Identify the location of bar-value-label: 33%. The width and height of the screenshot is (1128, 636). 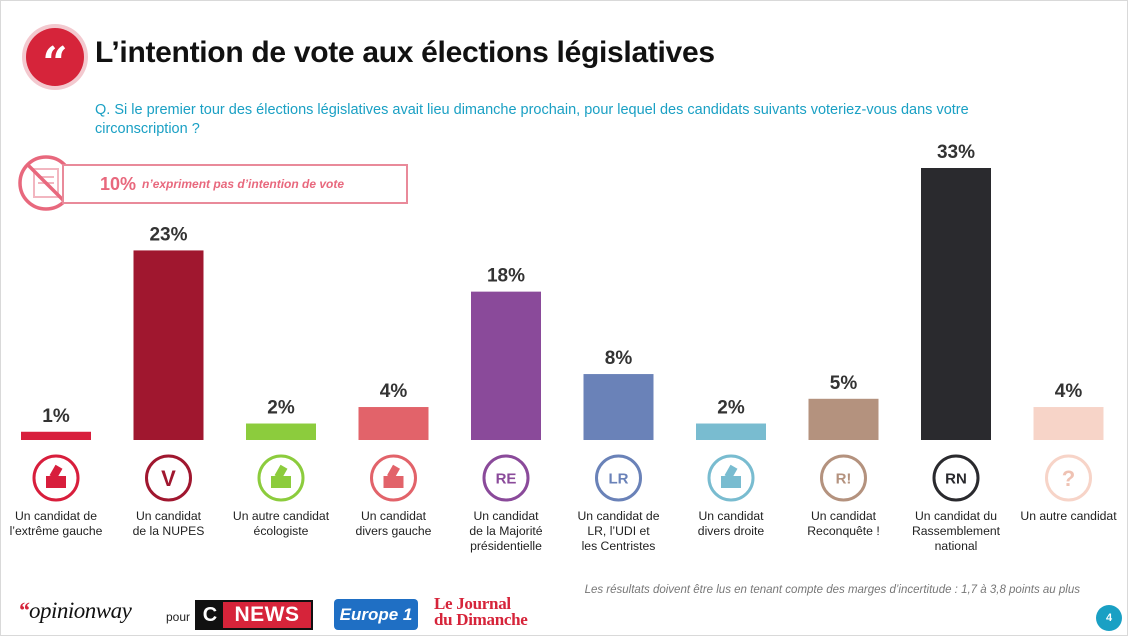
(956, 152).